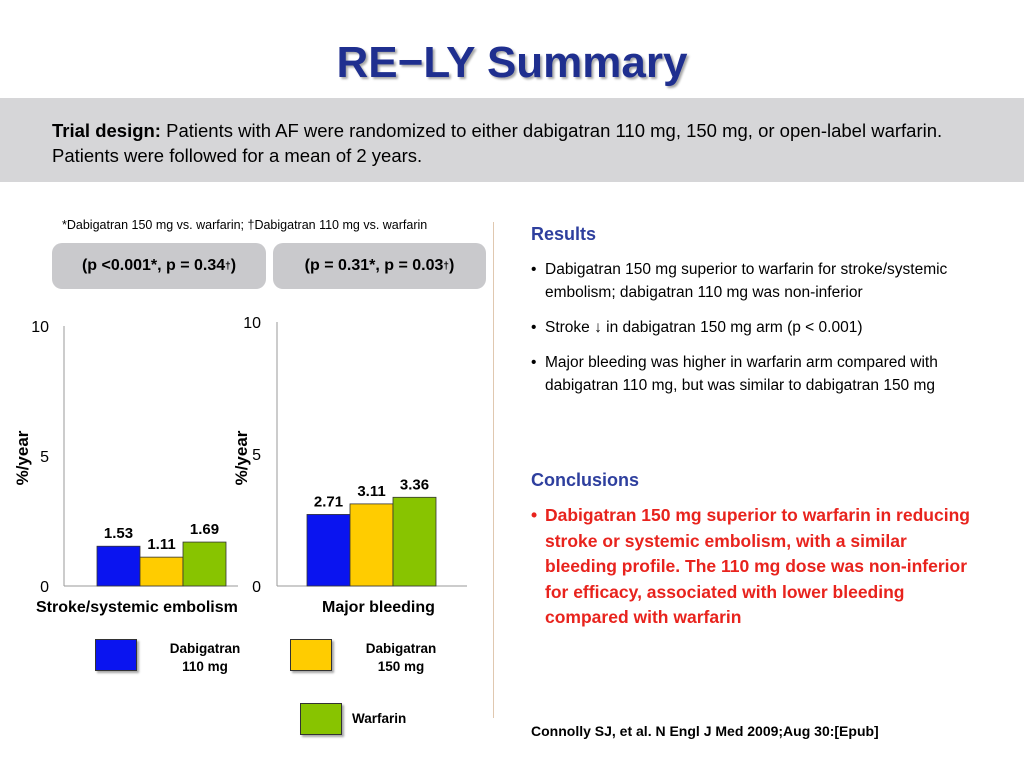 Image resolution: width=1024 pixels, height=768 pixels. Describe the element at coordinates (512, 62) in the screenshot. I see `slide-title: RE−LY Summary` at that location.